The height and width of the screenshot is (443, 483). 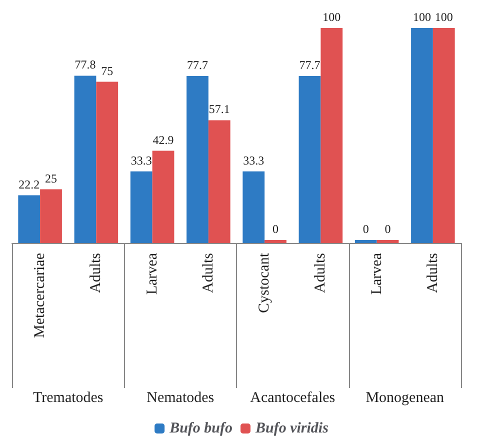 I want to click on text: Trematodes, so click(x=68, y=398).